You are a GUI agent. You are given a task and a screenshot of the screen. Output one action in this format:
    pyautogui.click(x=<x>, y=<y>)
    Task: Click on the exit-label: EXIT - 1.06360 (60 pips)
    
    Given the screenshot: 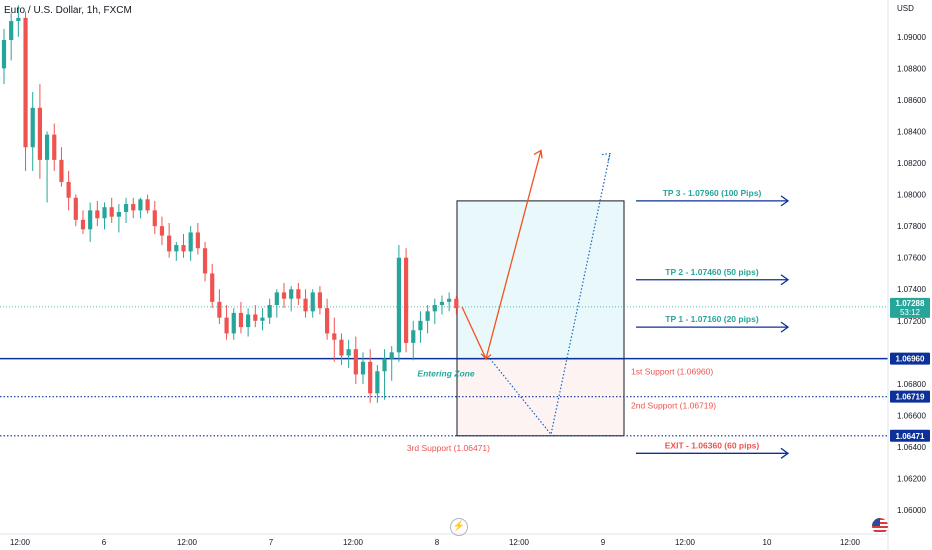 What is the action you would take?
    pyautogui.click(x=712, y=445)
    